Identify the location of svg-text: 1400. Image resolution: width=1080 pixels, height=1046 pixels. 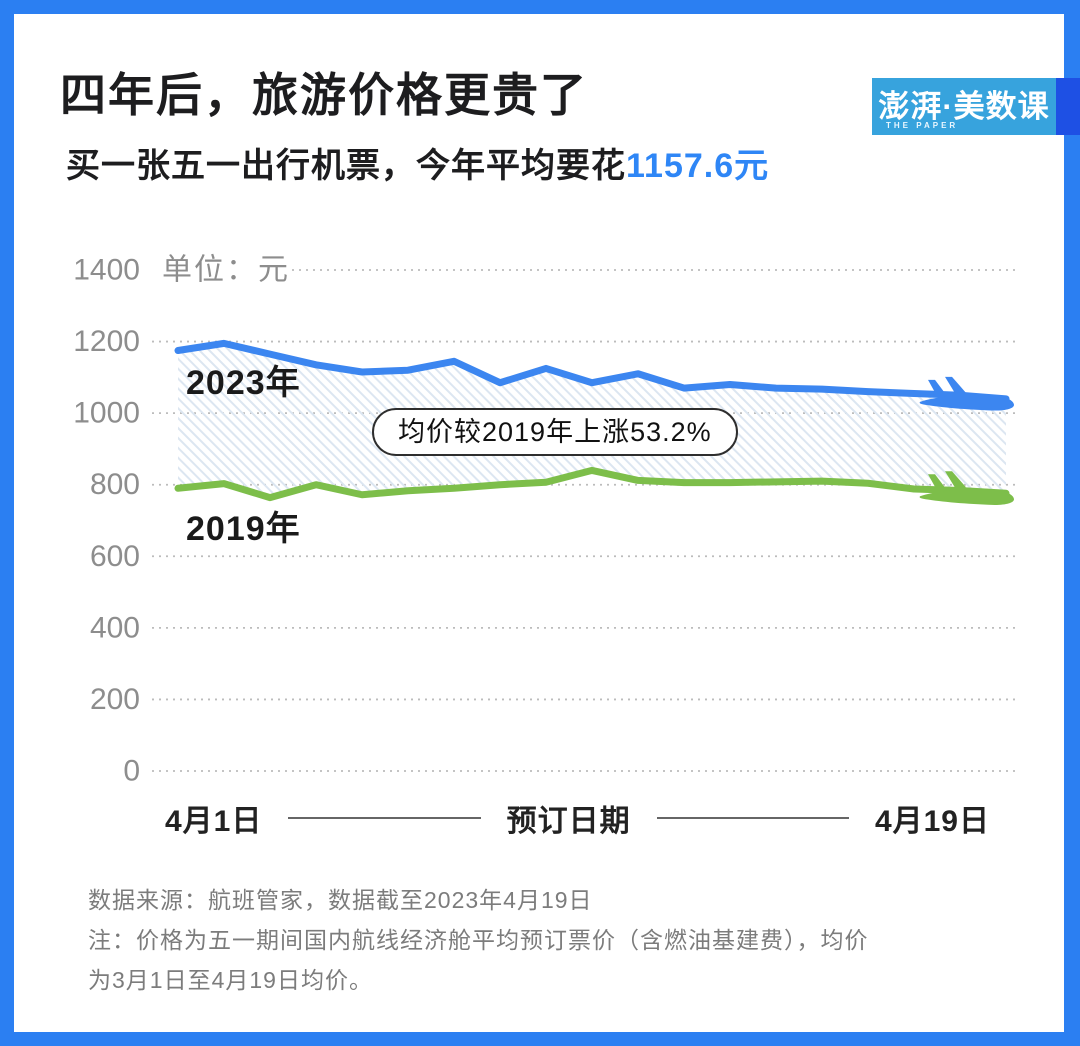
(106, 270).